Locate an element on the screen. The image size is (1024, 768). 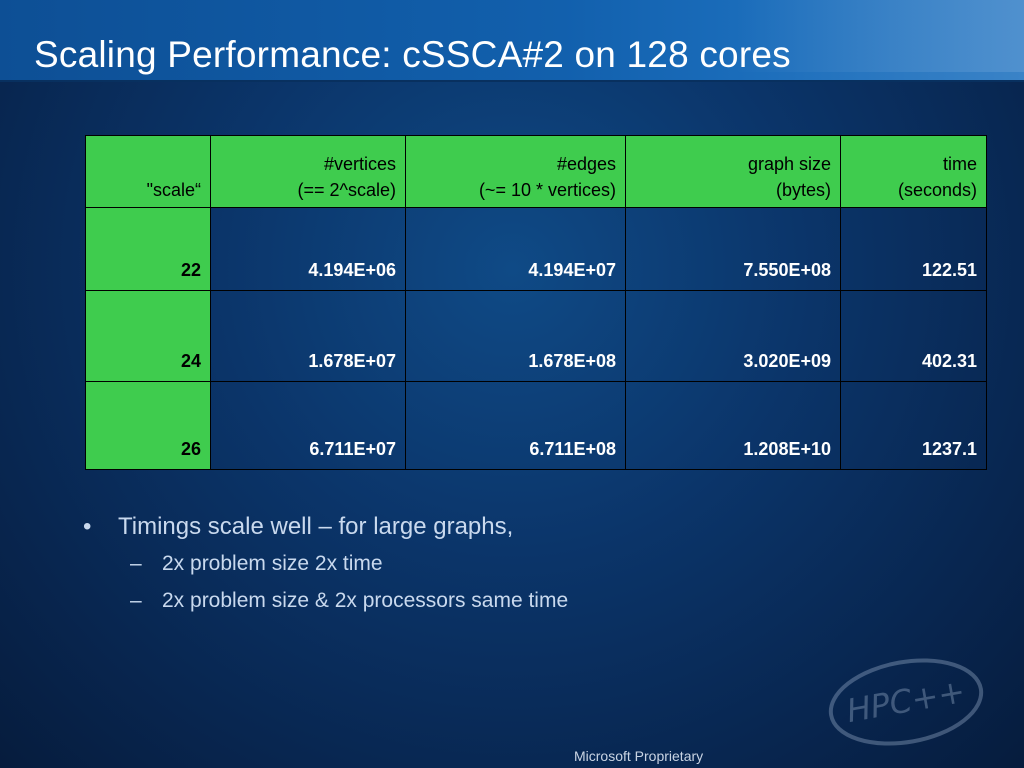
header-time: time (seconds) is located at coordinates (913, 171).